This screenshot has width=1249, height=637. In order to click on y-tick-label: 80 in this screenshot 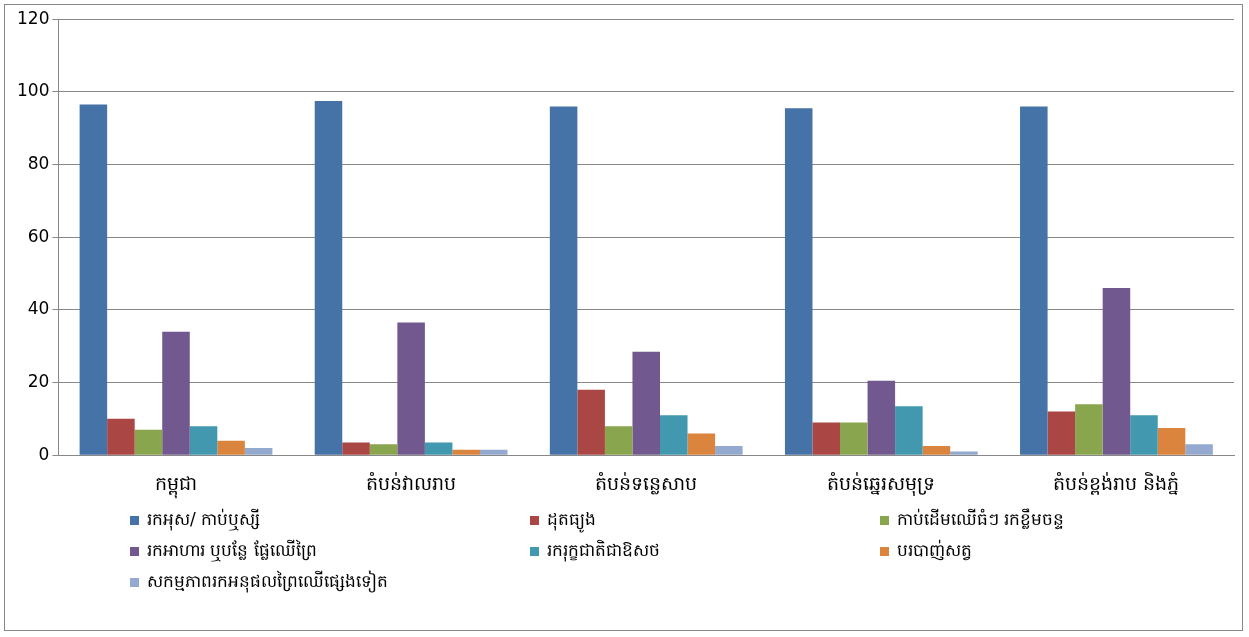, I will do `click(38, 162)`.